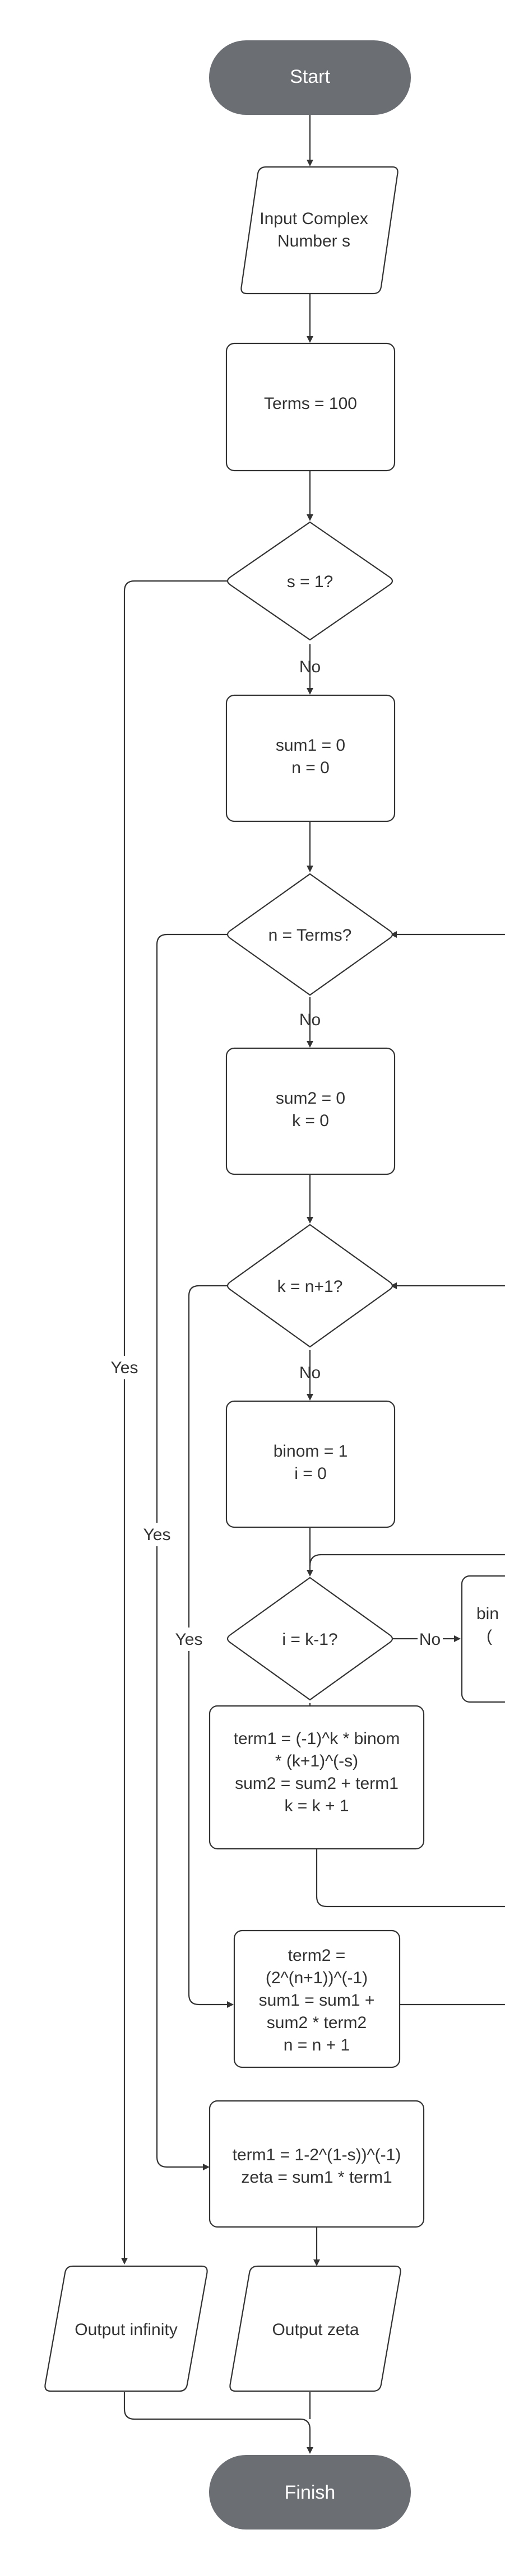 The height and width of the screenshot is (2576, 505). I want to click on calc2-line-5: n = n + 1, so click(317, 2045).